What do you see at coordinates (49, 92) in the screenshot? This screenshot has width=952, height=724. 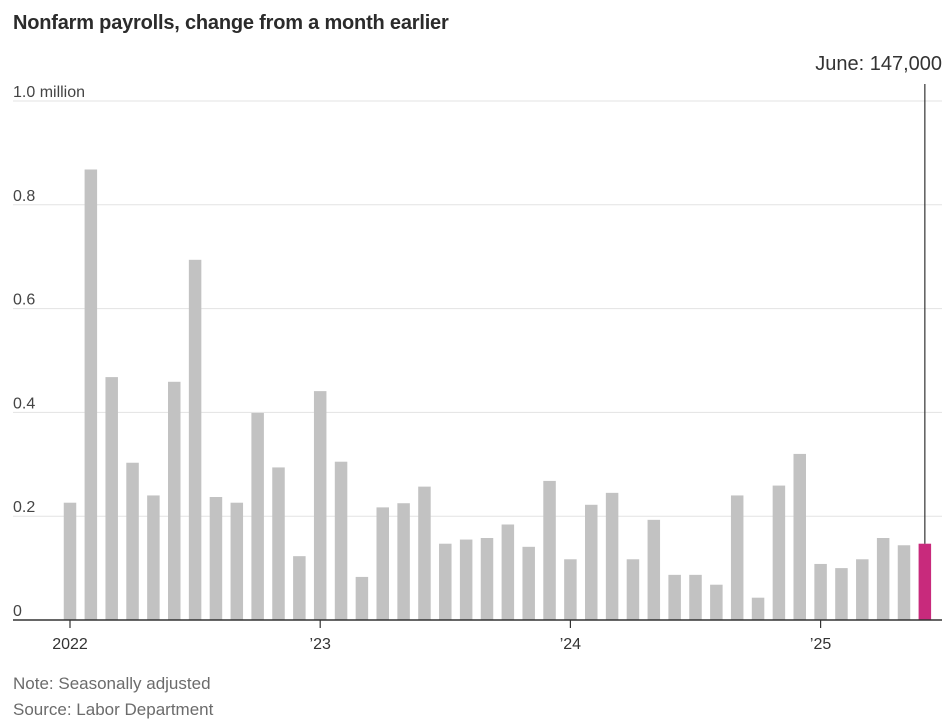 I see `y-tick-label: 1.0 million` at bounding box center [49, 92].